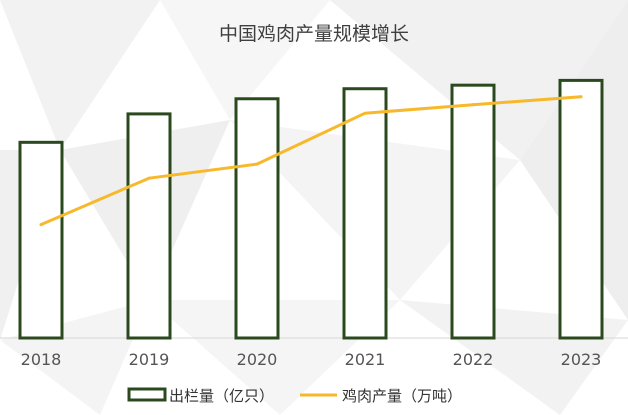  I want to click on line-point-2019, so click(149, 178).